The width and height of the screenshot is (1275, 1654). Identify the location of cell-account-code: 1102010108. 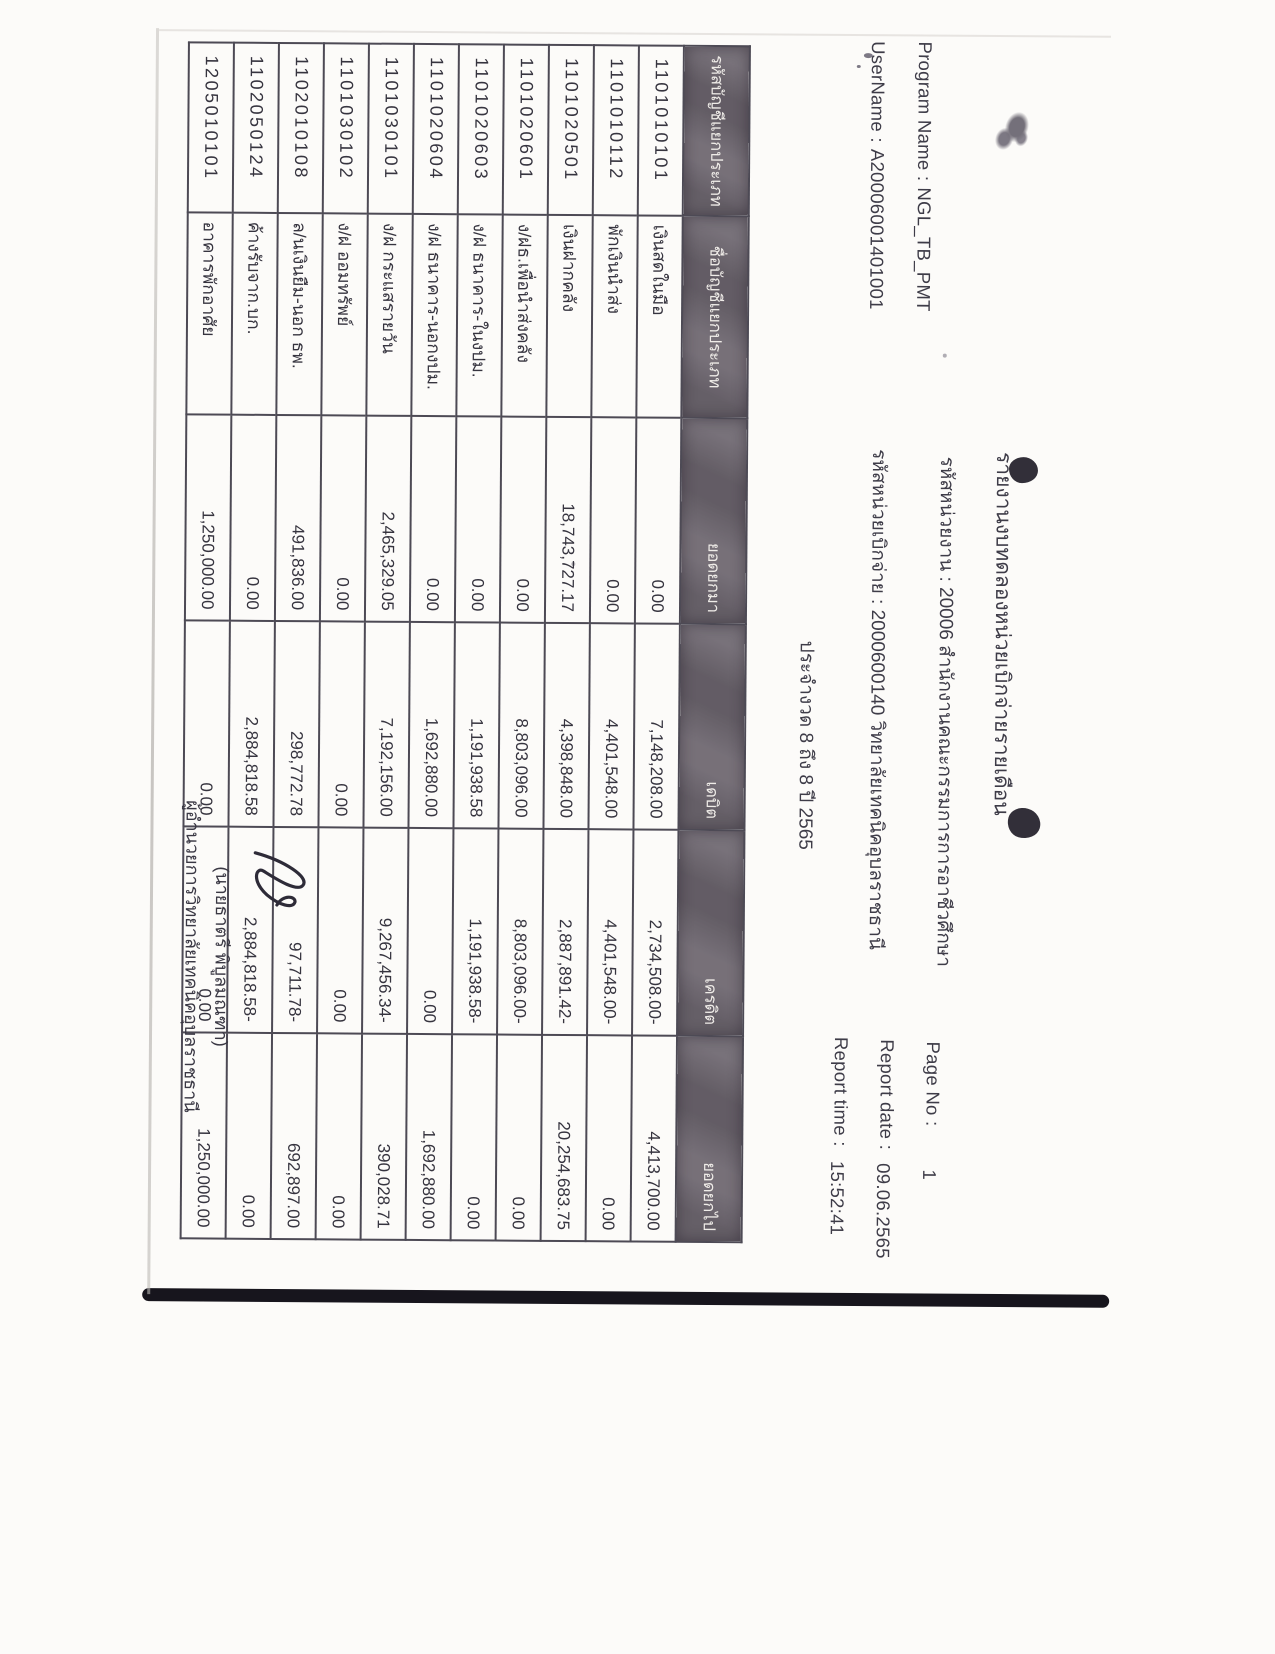
(300, 128).